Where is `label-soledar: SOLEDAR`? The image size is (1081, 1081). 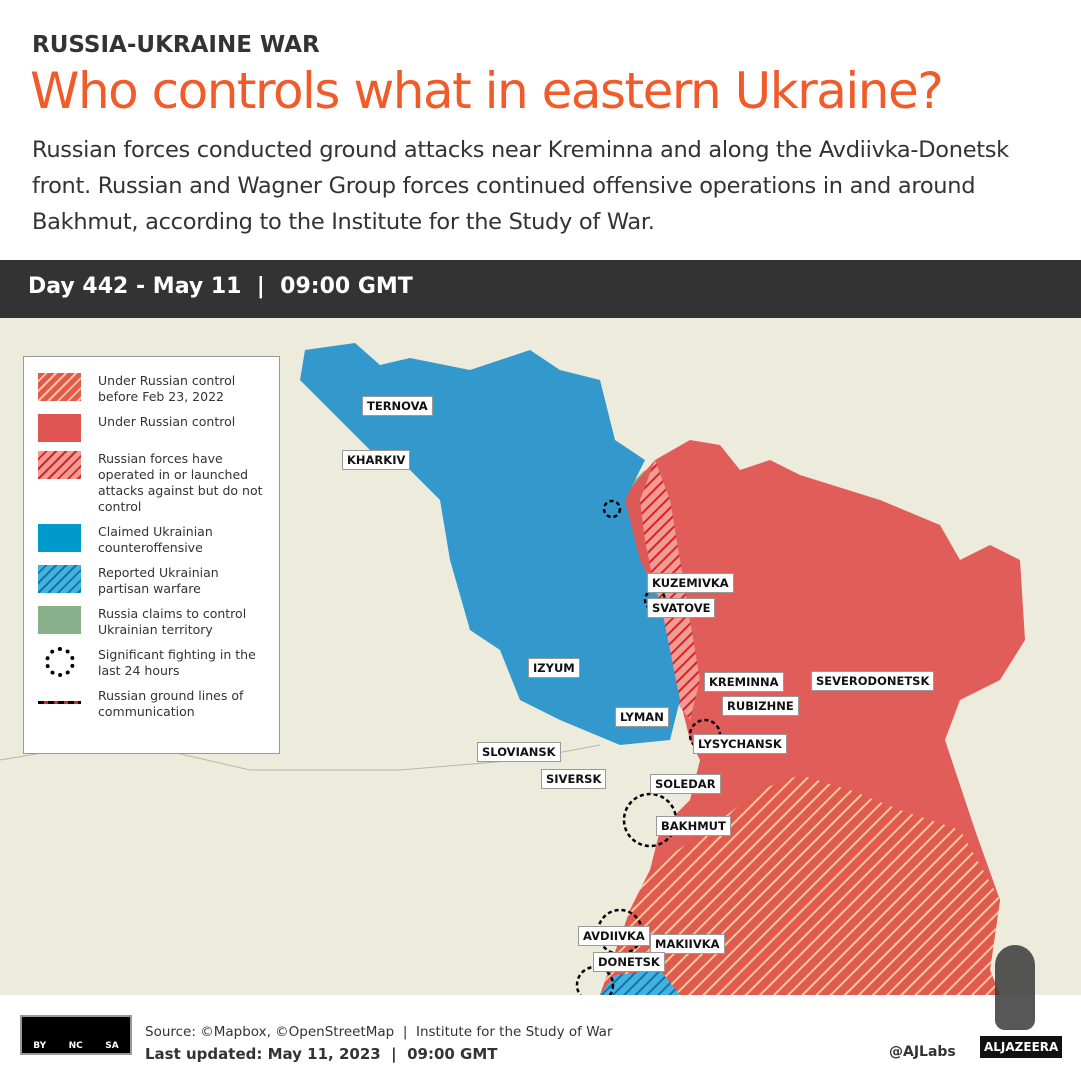 label-soledar: SOLEDAR is located at coordinates (685, 784).